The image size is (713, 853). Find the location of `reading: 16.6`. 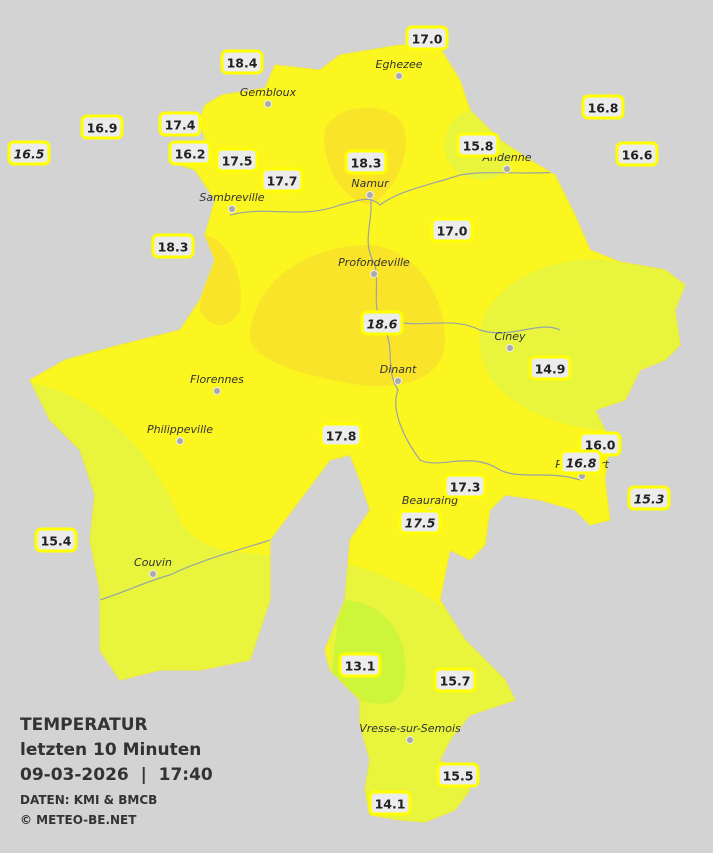

reading: 16.6 is located at coordinates (637, 154).